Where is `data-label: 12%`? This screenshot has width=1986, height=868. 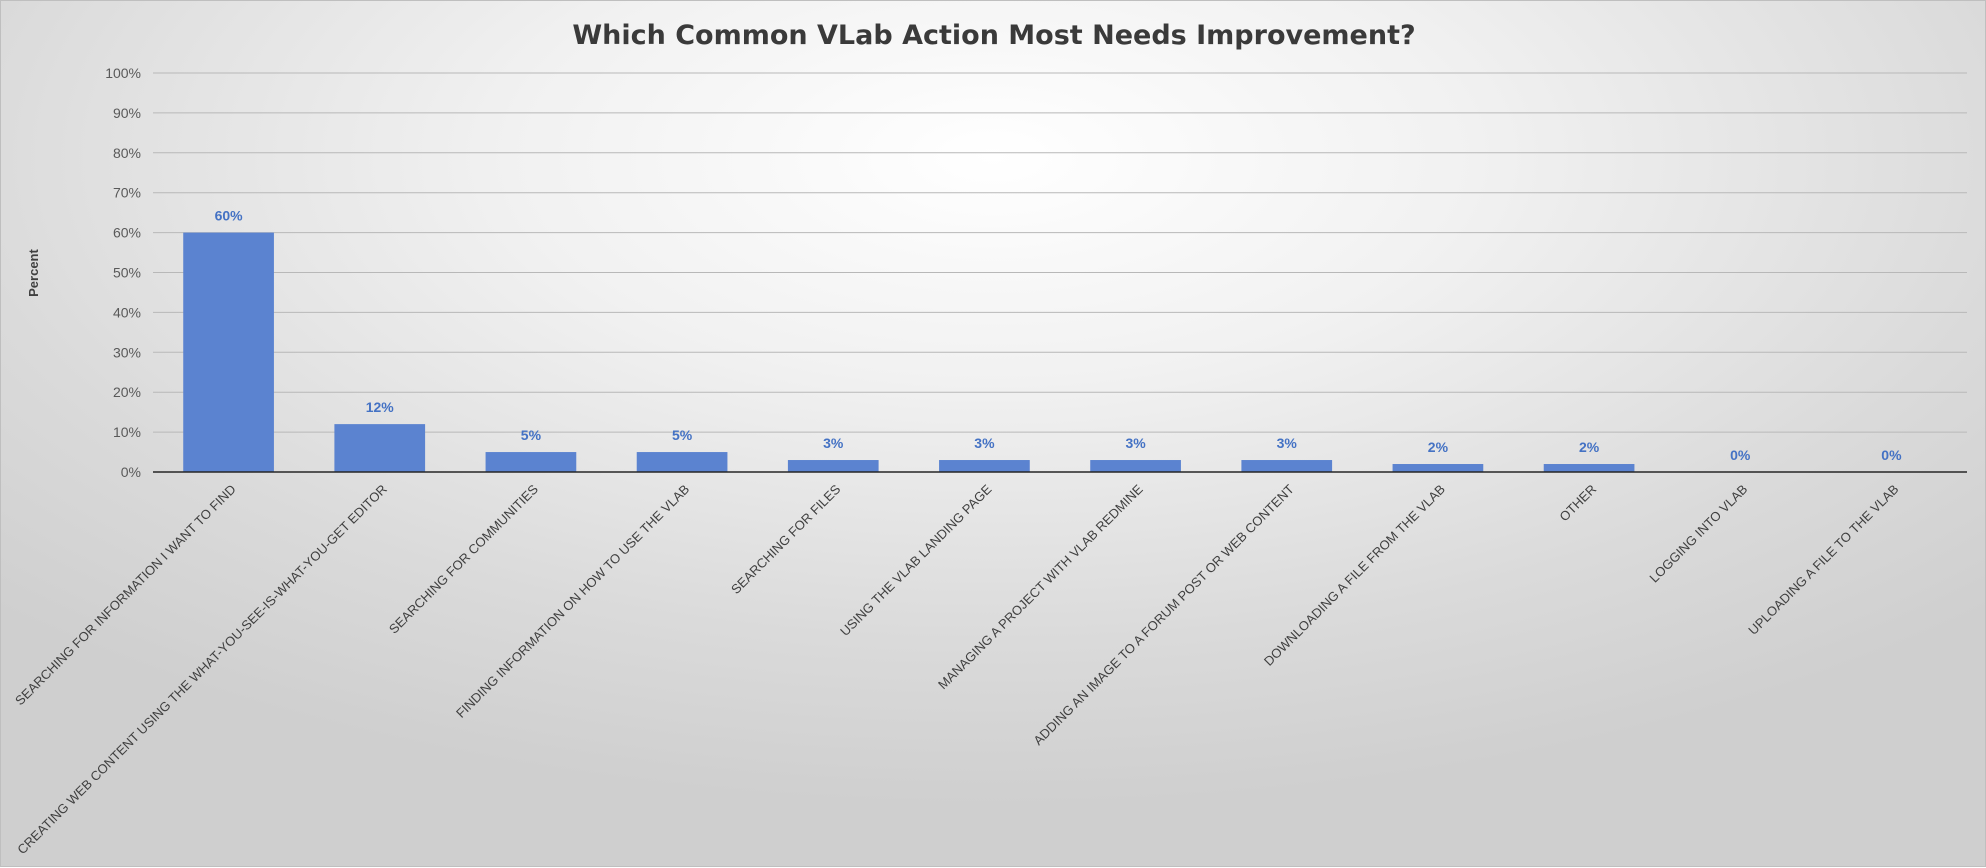
data-label: 12% is located at coordinates (380, 407).